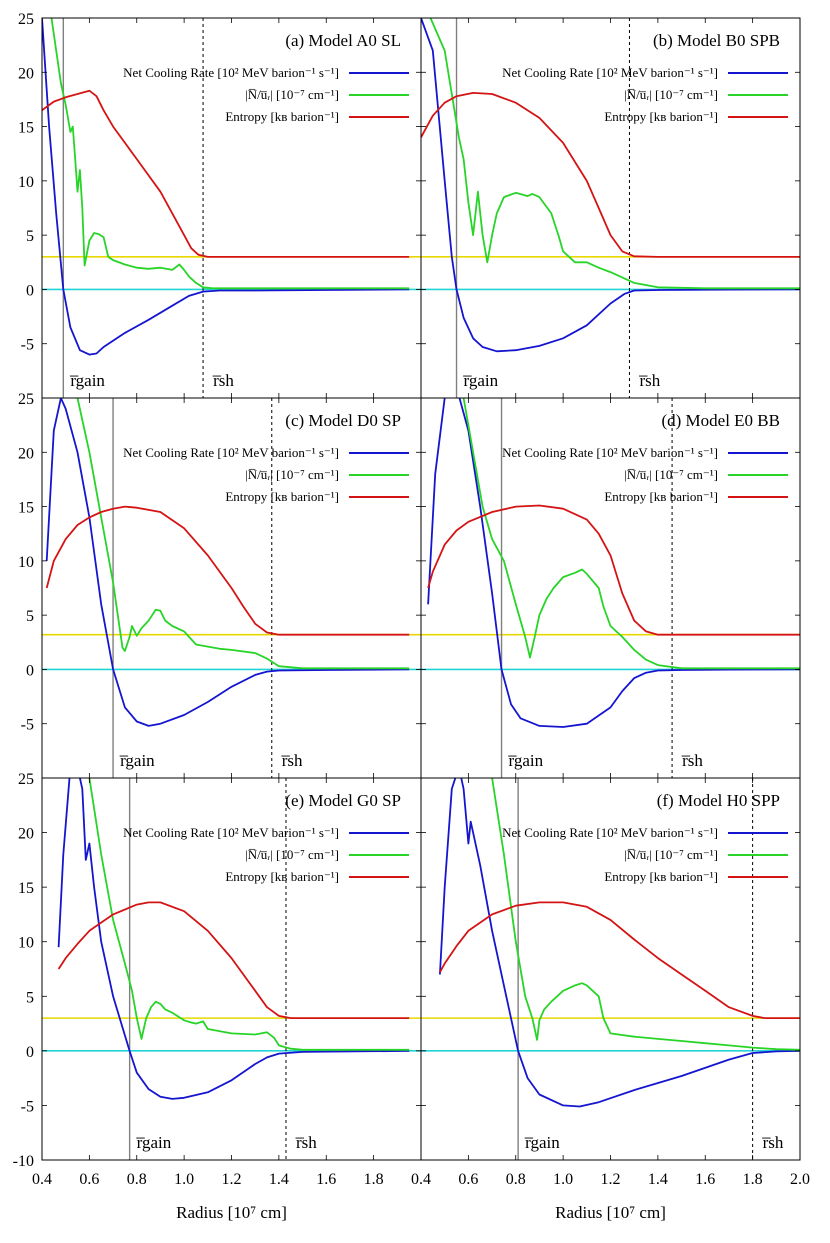 Image resolution: width=830 pixels, height=1243 pixels. Describe the element at coordinates (343, 40) in the screenshot. I see `panel-title: (a) Model A0 SL` at that location.